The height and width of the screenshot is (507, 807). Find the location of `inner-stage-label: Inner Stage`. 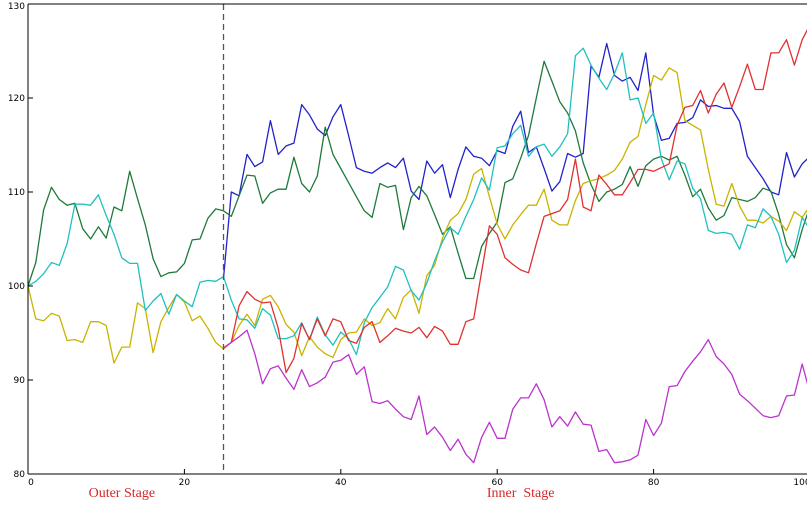

inner-stage-label: Inner Stage is located at coordinates (521, 493).